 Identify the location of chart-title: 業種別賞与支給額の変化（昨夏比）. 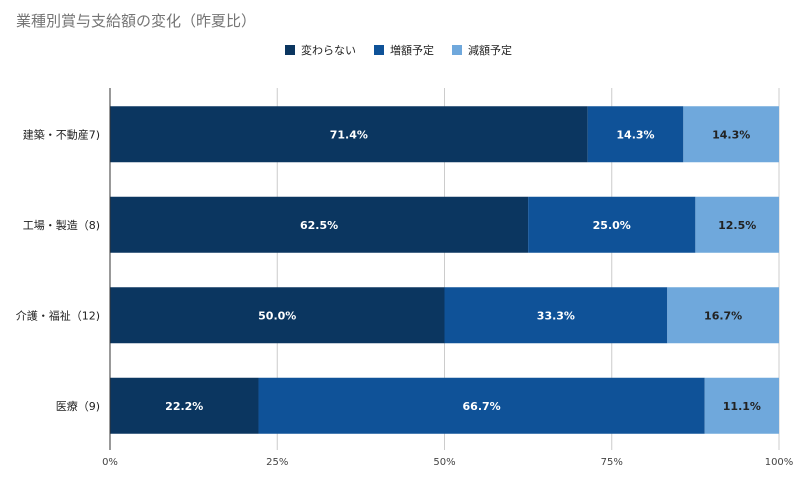
(136, 21).